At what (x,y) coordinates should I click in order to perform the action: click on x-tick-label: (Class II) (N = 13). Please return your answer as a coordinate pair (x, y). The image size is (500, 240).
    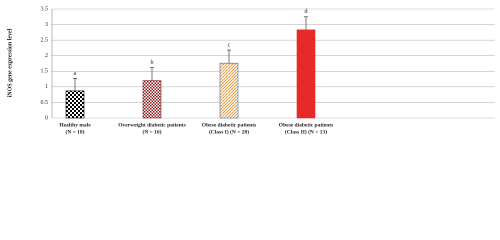
    Looking at the image, I should click on (306, 131).